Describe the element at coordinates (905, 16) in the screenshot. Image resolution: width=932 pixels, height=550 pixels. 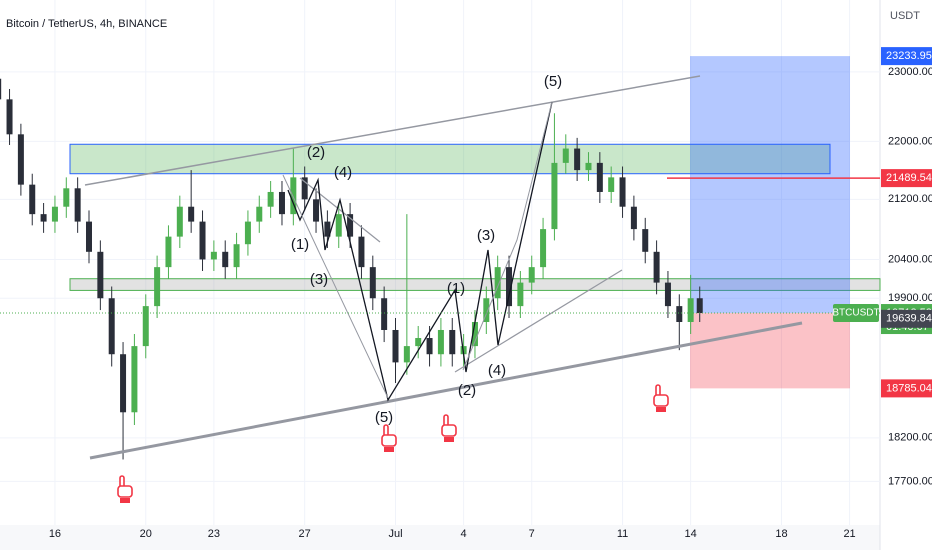
I see `currency: USDT` at that location.